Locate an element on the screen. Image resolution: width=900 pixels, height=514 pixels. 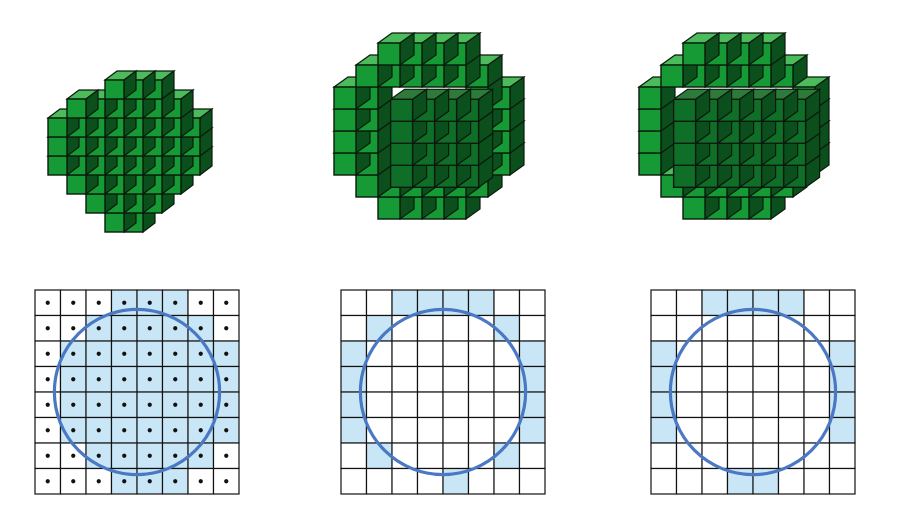
circle-outline is located at coordinates (137, 392).